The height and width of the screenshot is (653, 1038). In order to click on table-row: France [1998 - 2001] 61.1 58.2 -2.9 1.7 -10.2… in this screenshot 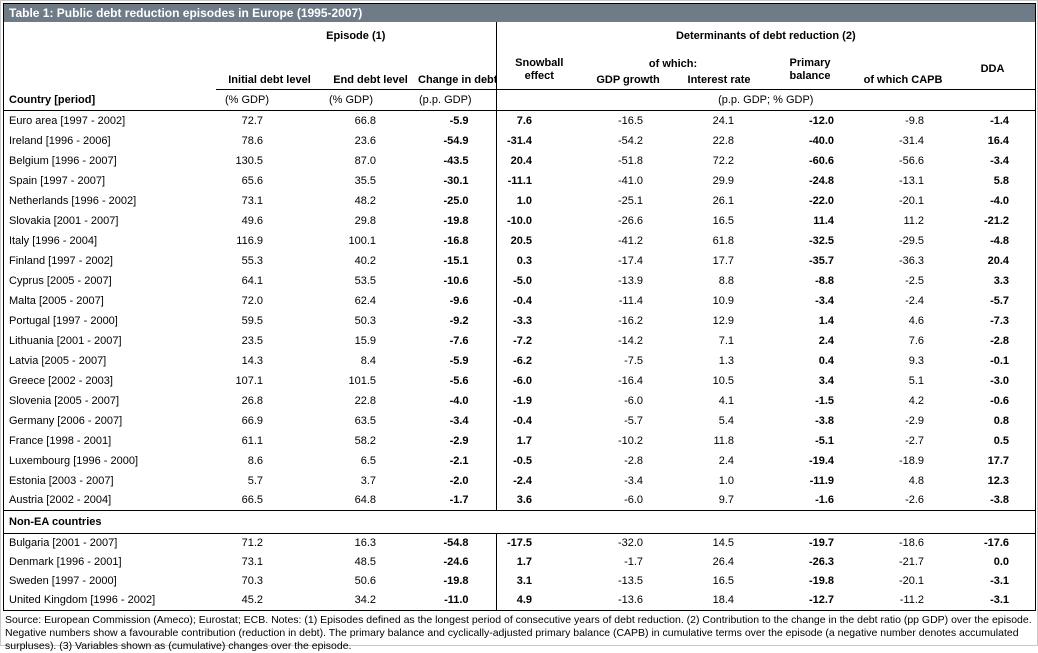, I will do `click(519, 440)`.